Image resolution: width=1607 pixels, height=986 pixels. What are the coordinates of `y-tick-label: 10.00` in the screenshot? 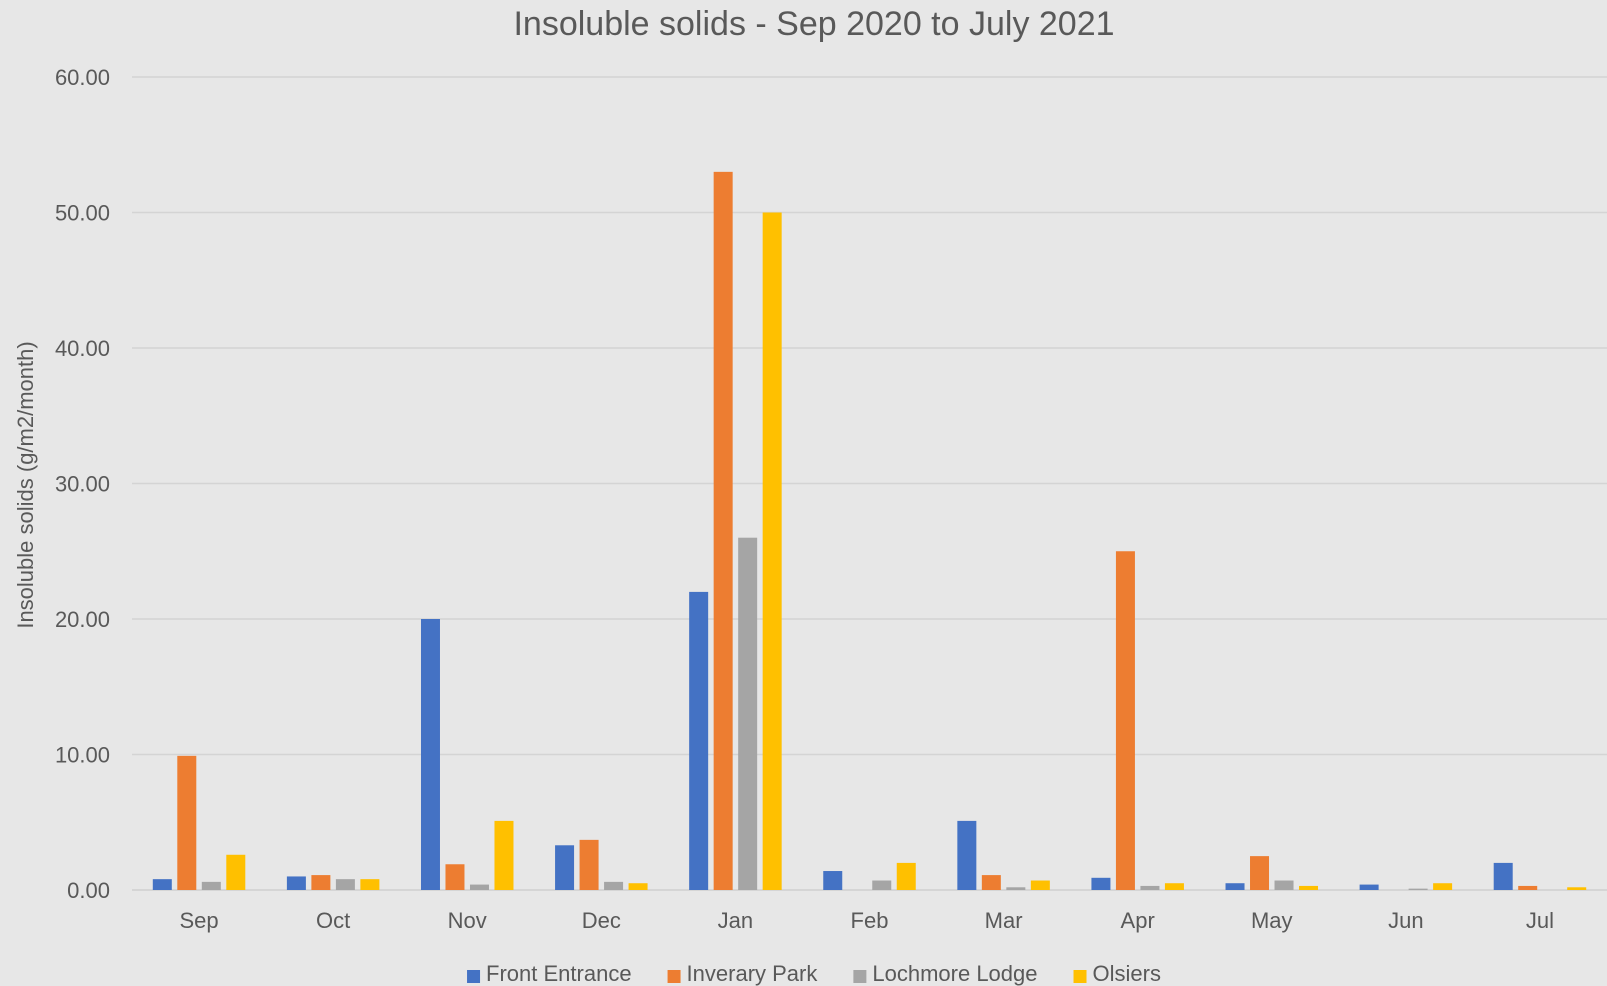 It's located at (82, 755).